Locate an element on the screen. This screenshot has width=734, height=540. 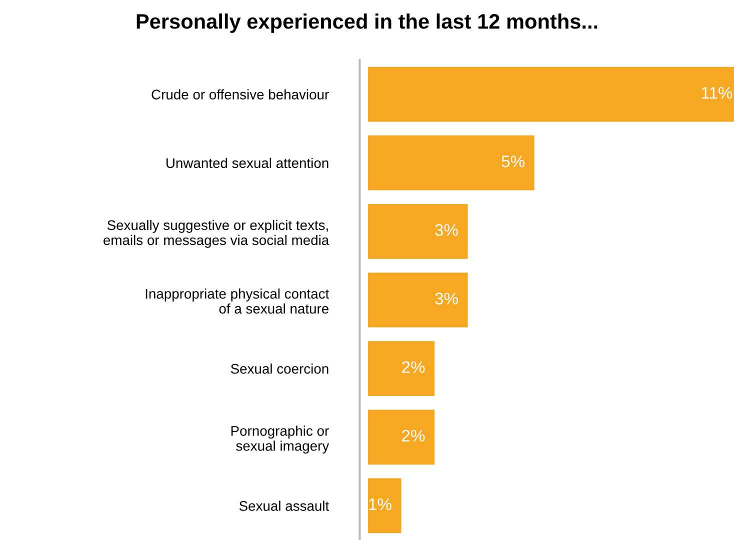
y-tick-label: Inappropriate physical contact of a sexual nature is located at coordinates (238, 301).